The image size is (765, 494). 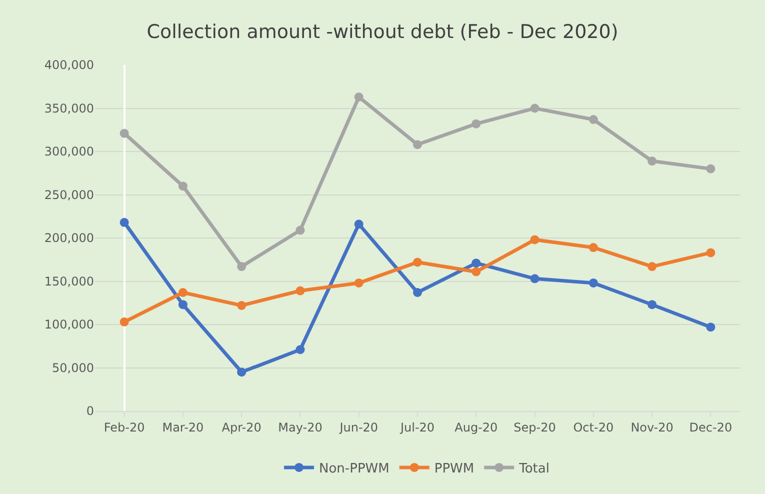 I want to click on y-tick-label: 400,000, so click(x=69, y=65).